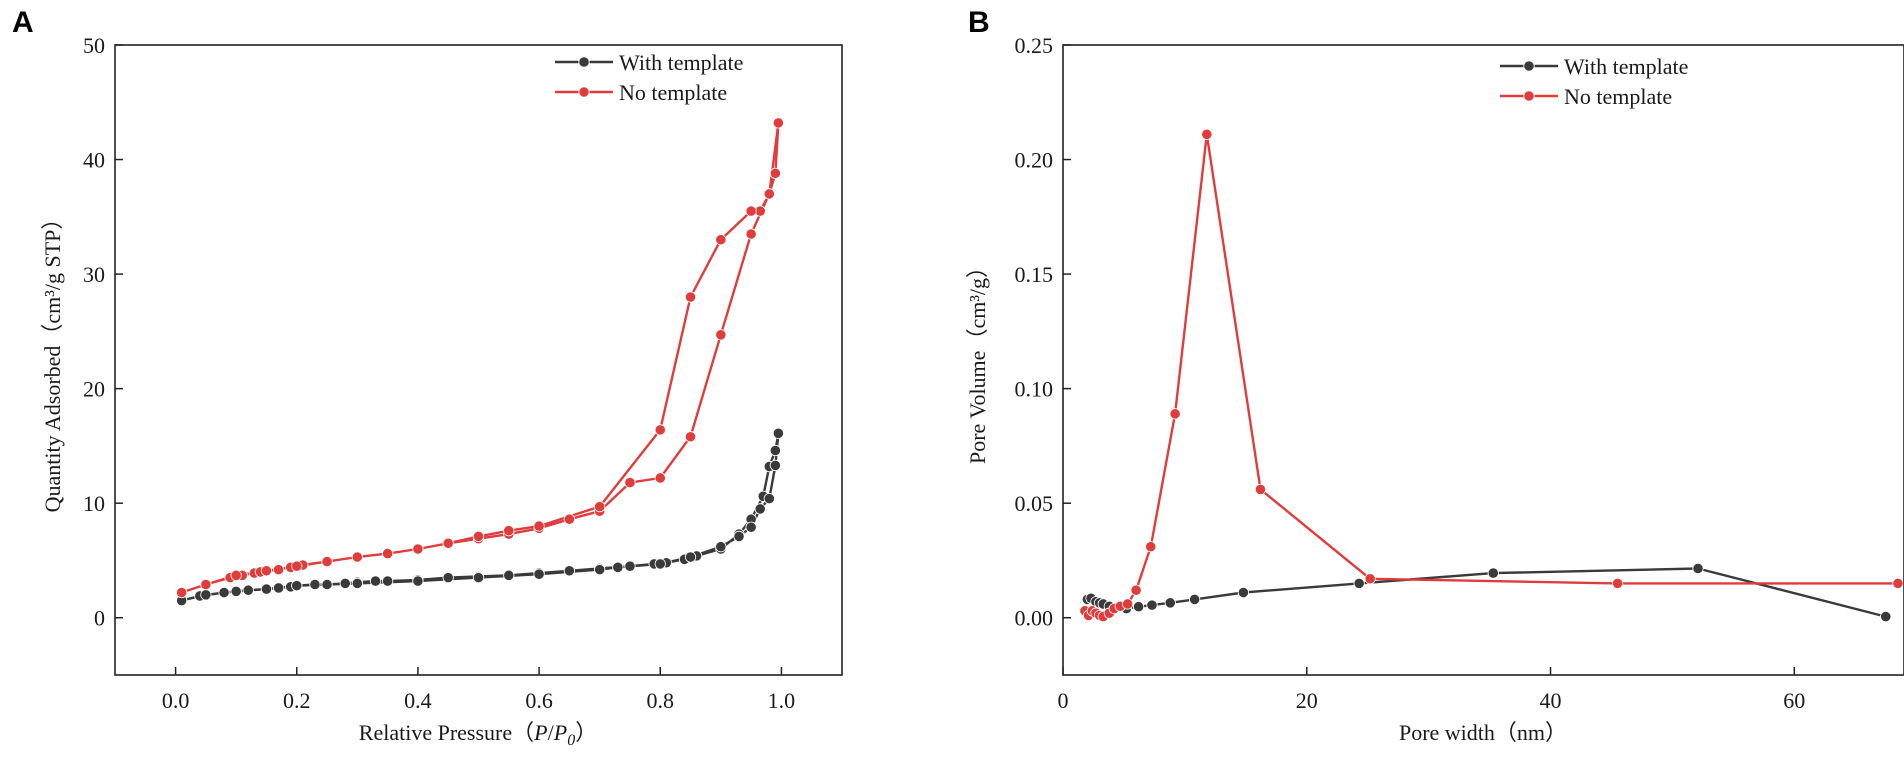  I want to click on panel-b-y-tick-label: 0.25, so click(1034, 45).